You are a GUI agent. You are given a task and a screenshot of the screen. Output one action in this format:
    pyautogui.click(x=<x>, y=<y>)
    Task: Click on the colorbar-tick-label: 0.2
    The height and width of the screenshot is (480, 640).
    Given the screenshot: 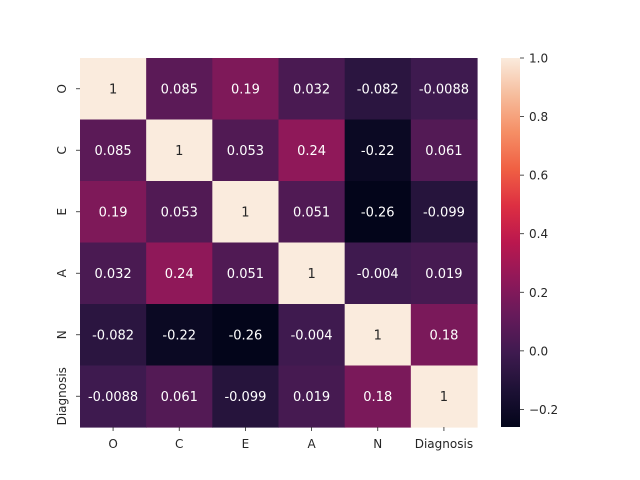 What is the action you would take?
    pyautogui.click(x=538, y=293)
    